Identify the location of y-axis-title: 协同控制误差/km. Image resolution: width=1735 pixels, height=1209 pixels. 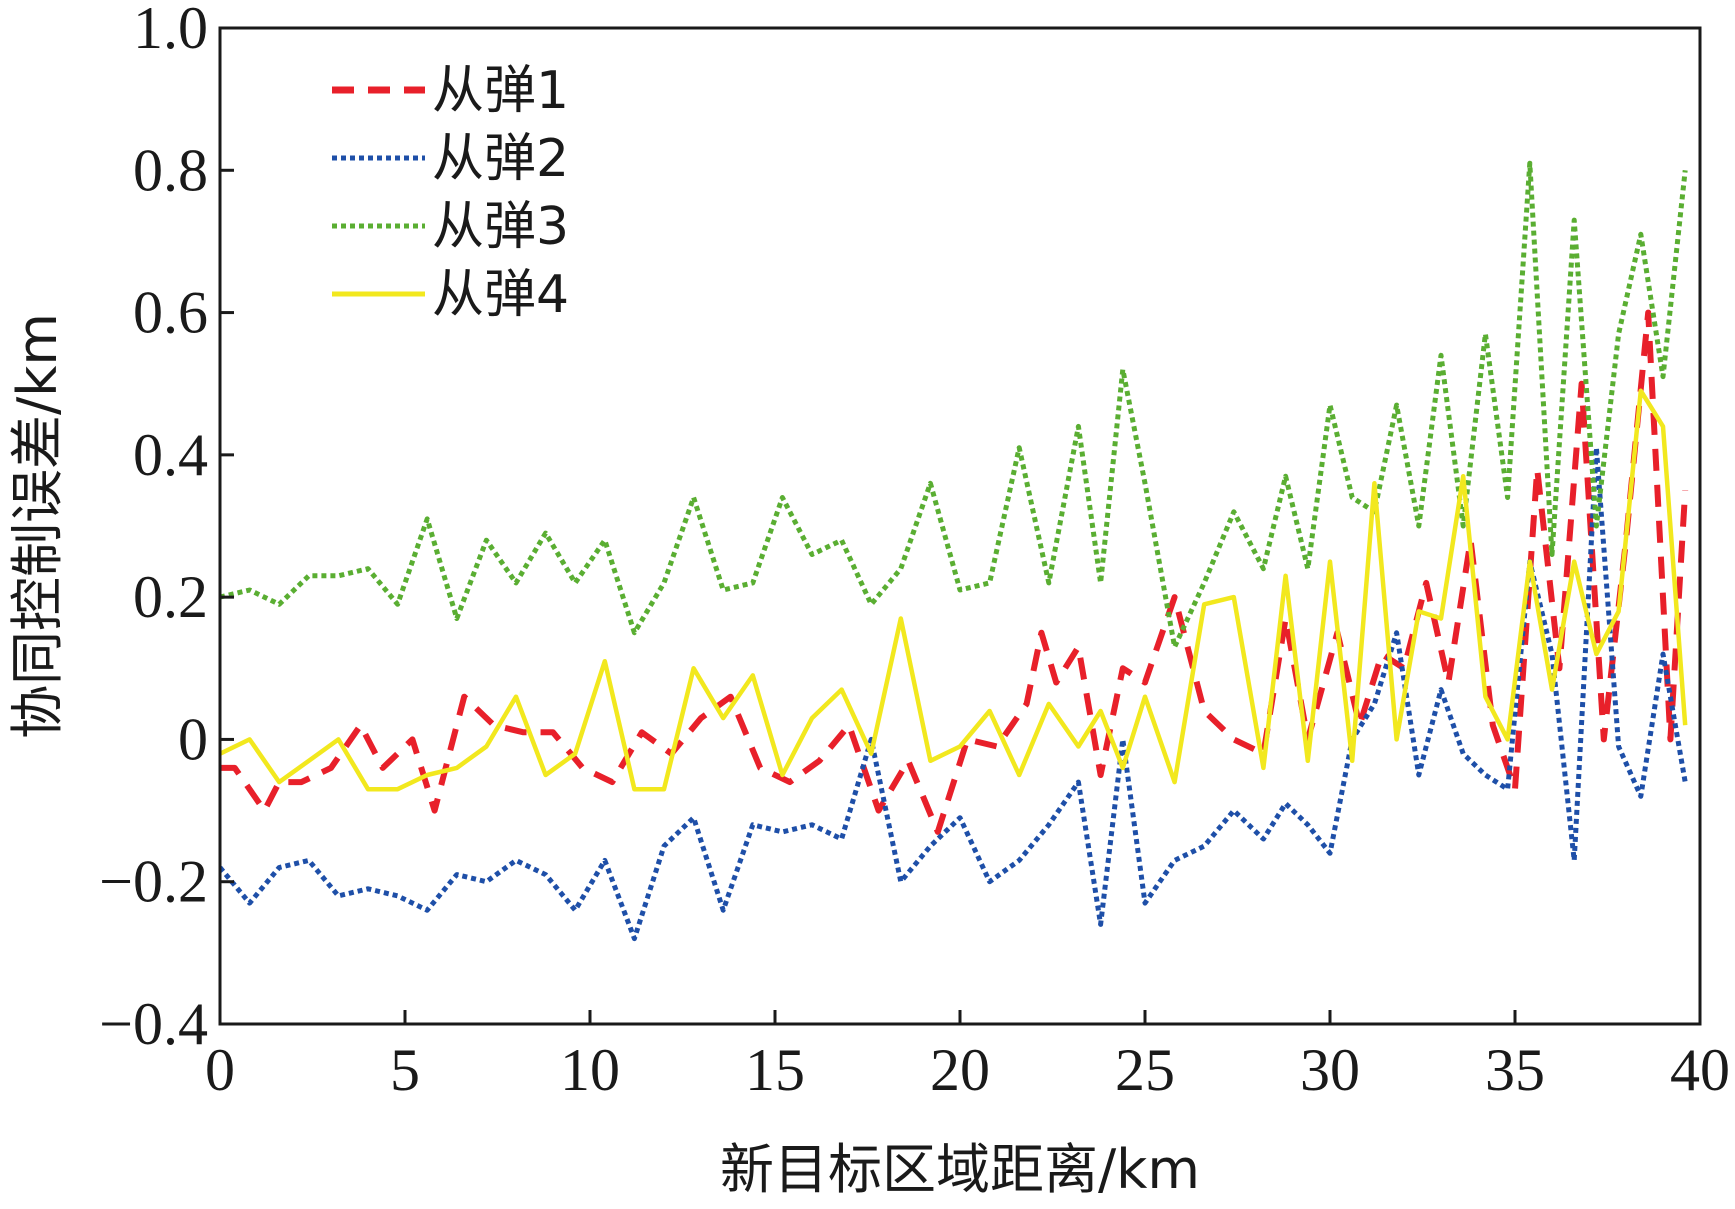
(37, 526).